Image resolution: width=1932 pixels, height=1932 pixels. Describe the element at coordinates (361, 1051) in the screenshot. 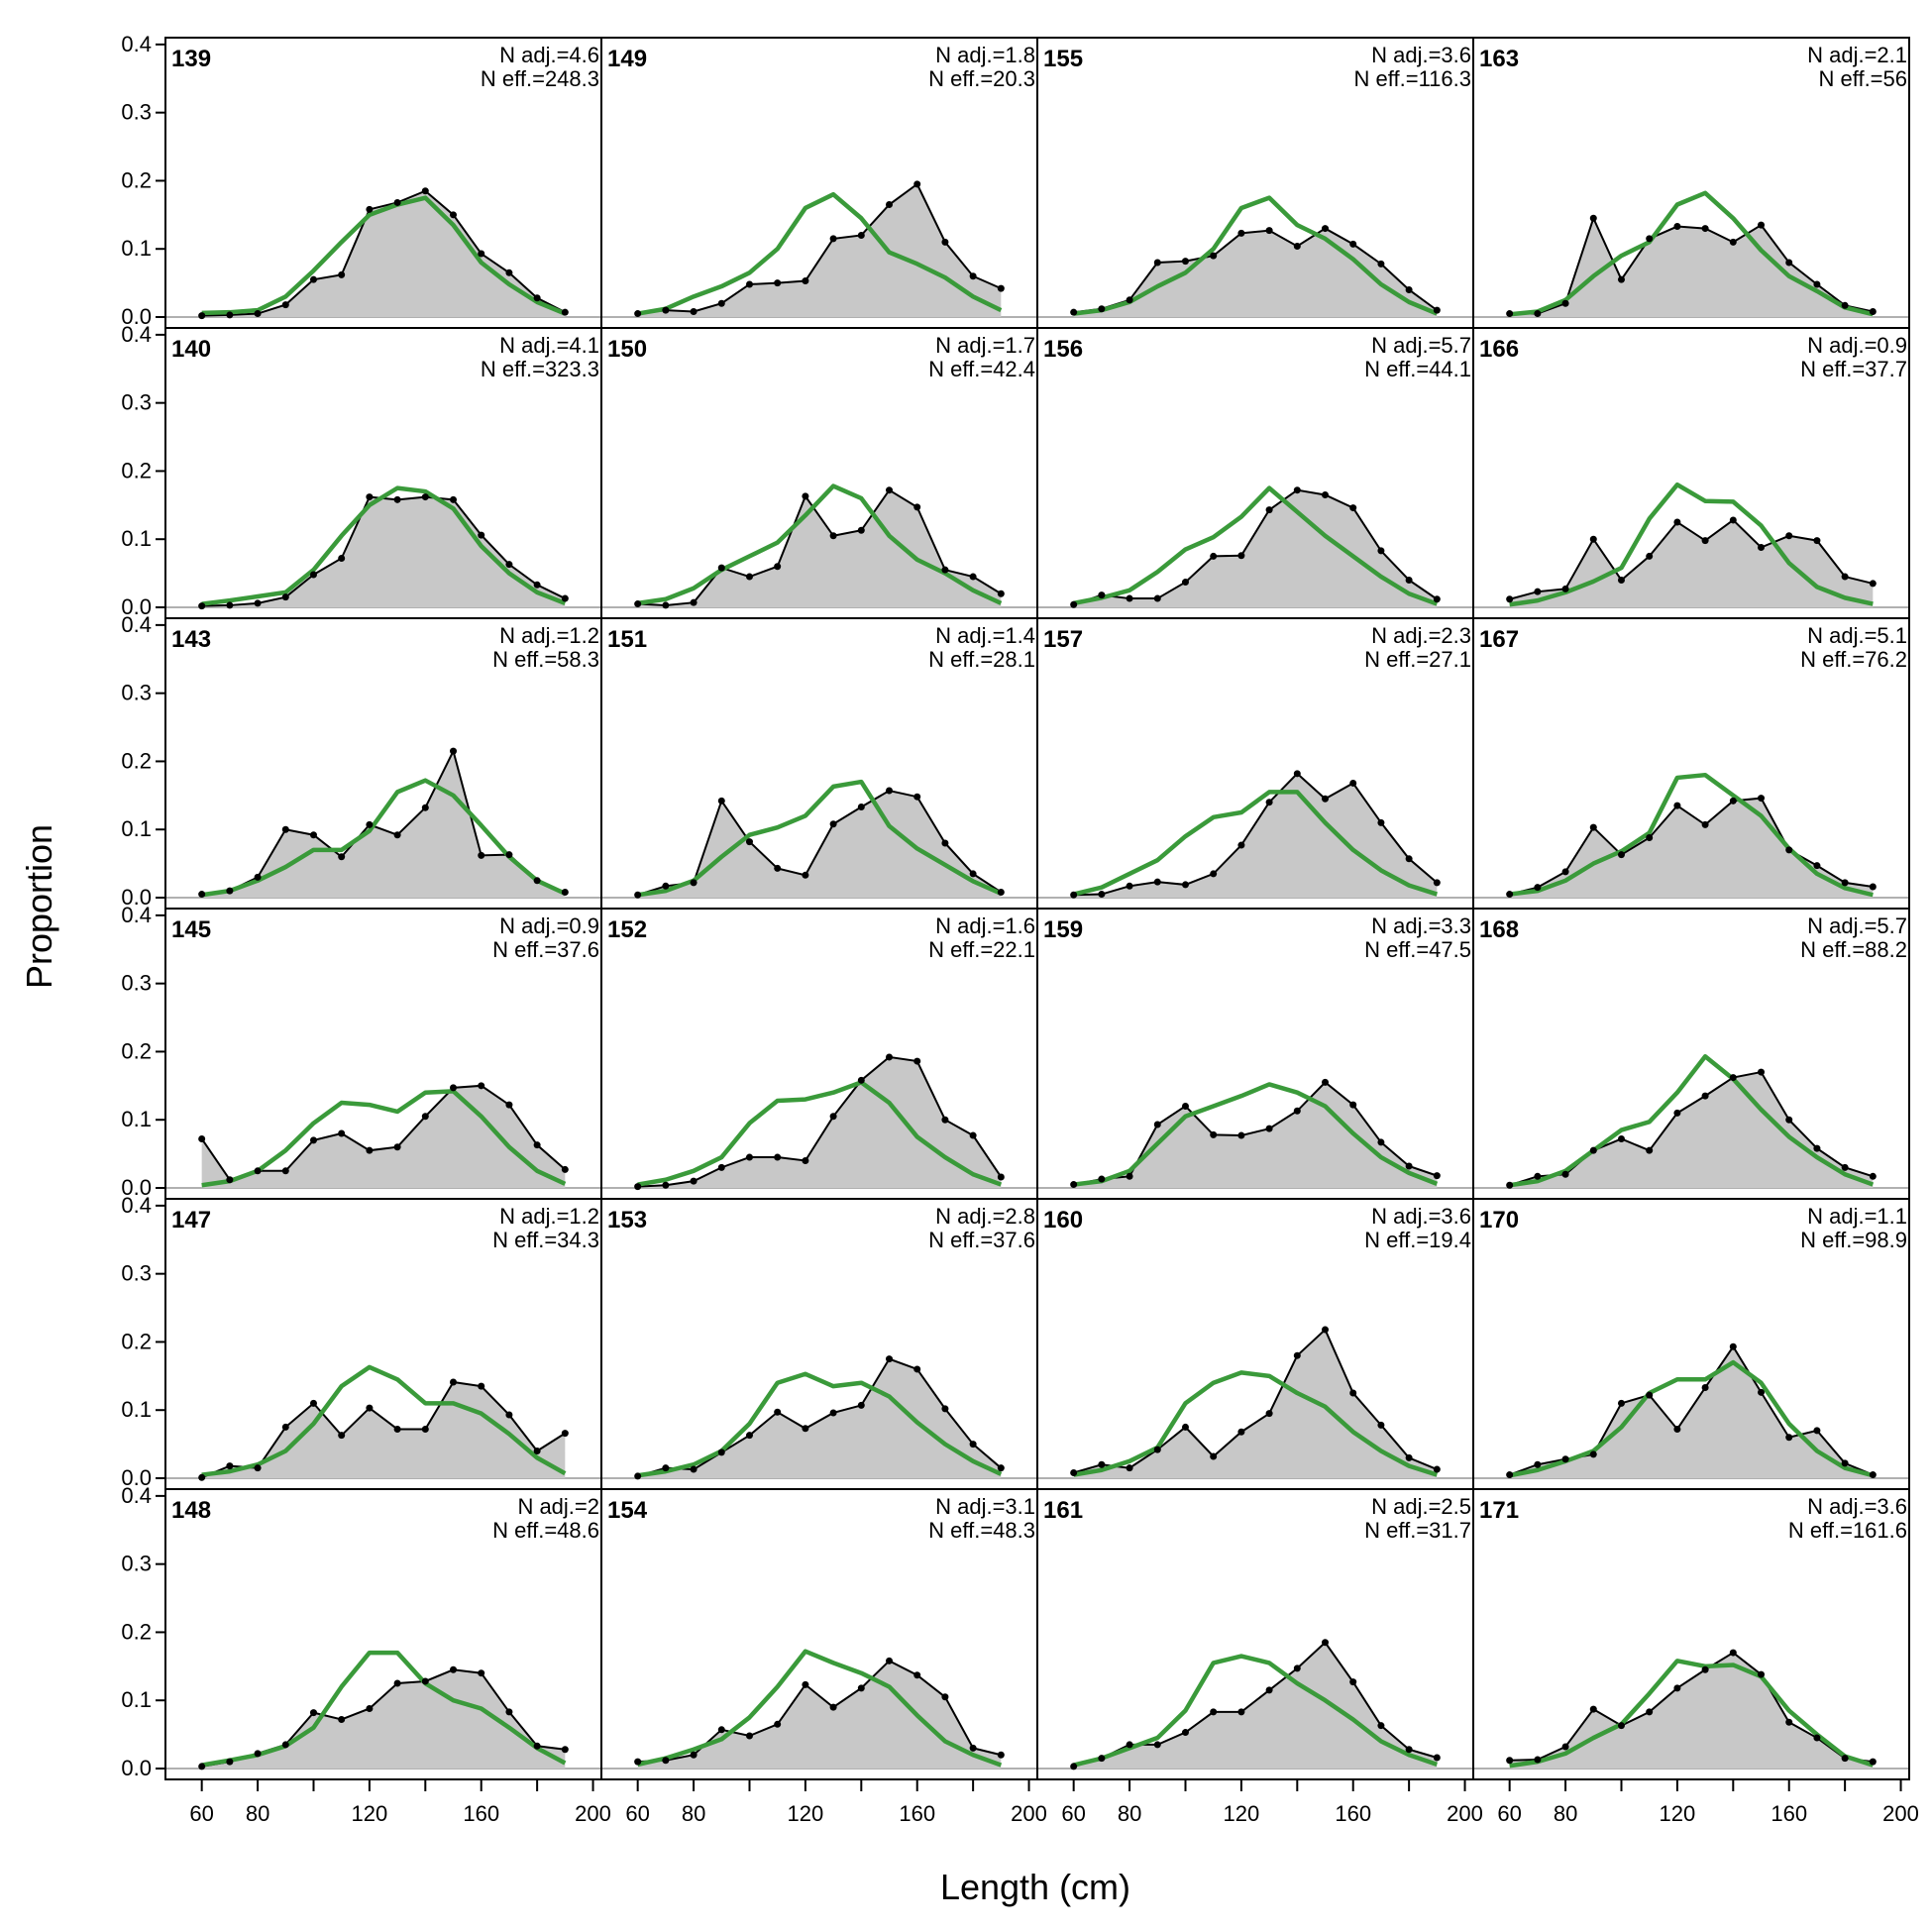

I see `panel-145: 145 N adj.=0.9N eff.=37.6 0.0 0.1 0.2 0.3 0.4` at that location.